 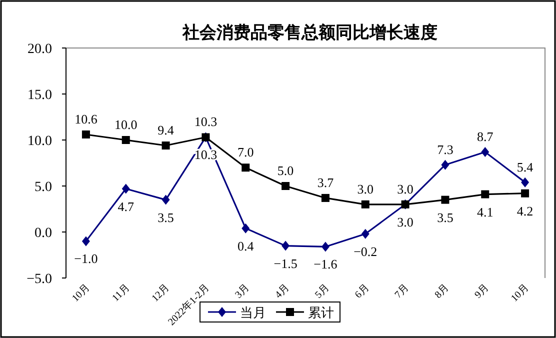 What do you see at coordinates (485, 136) in the screenshot?
I see `data-label: 8.7` at bounding box center [485, 136].